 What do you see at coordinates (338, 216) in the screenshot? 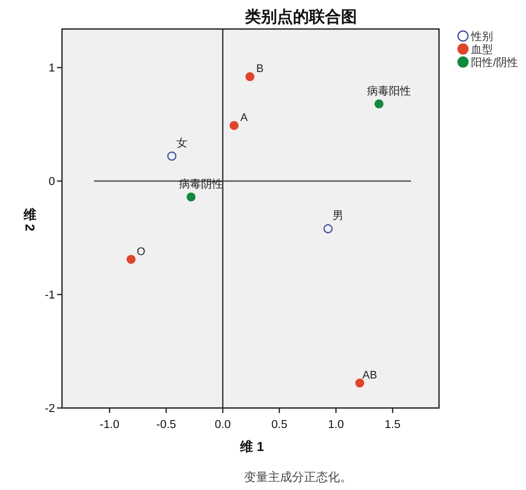
I see `annotation: 男` at bounding box center [338, 216].